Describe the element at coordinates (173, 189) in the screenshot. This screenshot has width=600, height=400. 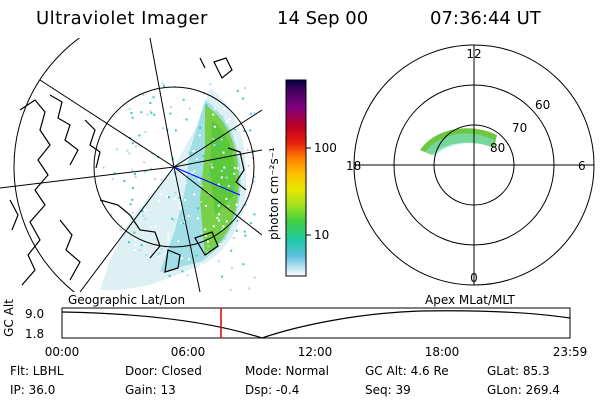
I see `auroral-emission-left` at that location.